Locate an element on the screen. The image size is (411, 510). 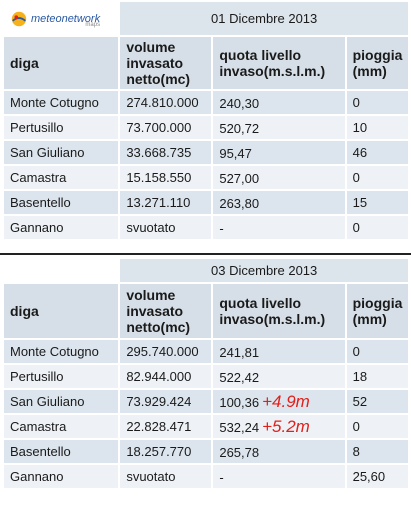
cell-quota: 532,24 +5.2m is located at coordinates (279, 426).